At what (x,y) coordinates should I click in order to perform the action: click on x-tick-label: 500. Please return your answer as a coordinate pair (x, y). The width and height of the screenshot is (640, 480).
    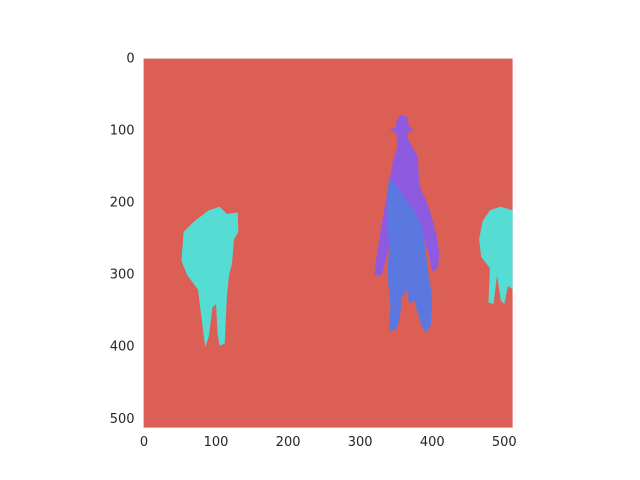
    Looking at the image, I should click on (504, 442).